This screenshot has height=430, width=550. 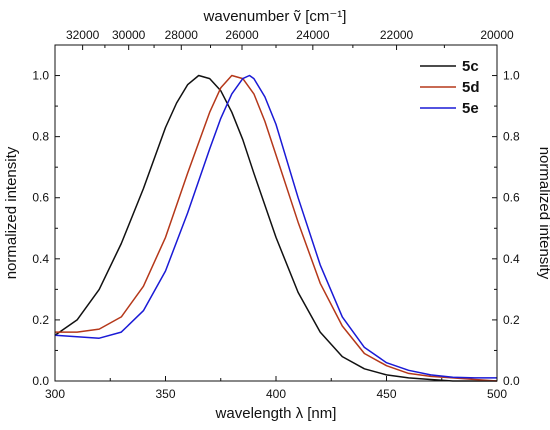 What do you see at coordinates (313, 35) in the screenshot?
I see `top-tick-label: 24000` at bounding box center [313, 35].